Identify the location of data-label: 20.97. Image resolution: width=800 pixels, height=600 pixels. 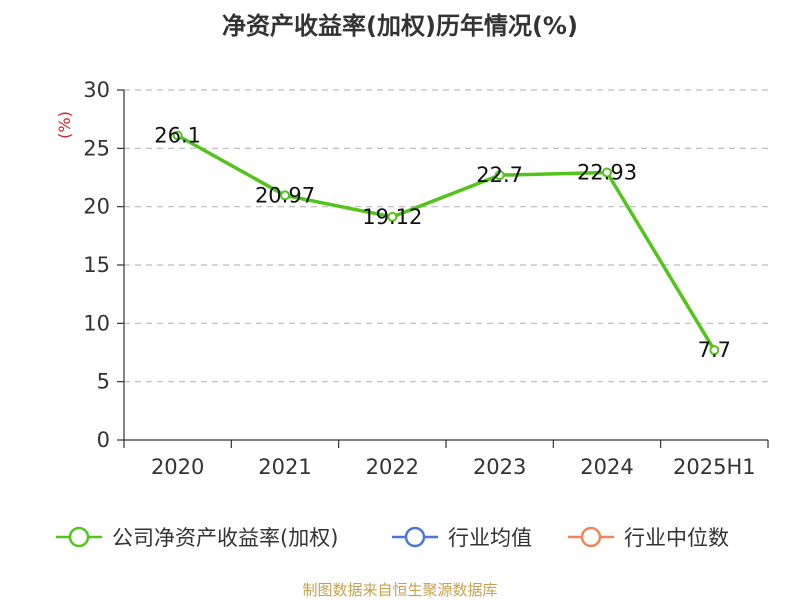
(285, 195).